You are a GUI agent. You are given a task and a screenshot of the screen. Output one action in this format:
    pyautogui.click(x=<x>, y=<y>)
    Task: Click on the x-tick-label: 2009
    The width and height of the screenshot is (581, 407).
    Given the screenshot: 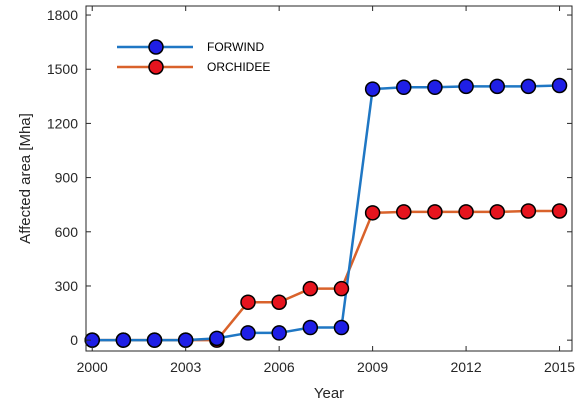 What is the action you would take?
    pyautogui.click(x=372, y=367)
    